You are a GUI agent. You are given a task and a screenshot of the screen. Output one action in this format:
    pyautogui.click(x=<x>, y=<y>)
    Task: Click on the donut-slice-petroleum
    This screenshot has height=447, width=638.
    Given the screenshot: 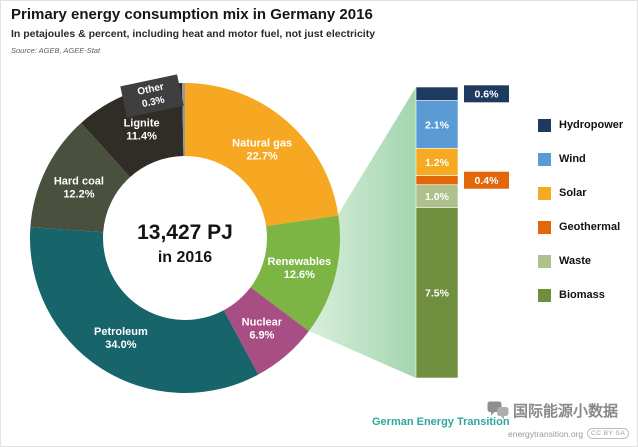 What is the action you would take?
    pyautogui.click(x=144, y=310)
    